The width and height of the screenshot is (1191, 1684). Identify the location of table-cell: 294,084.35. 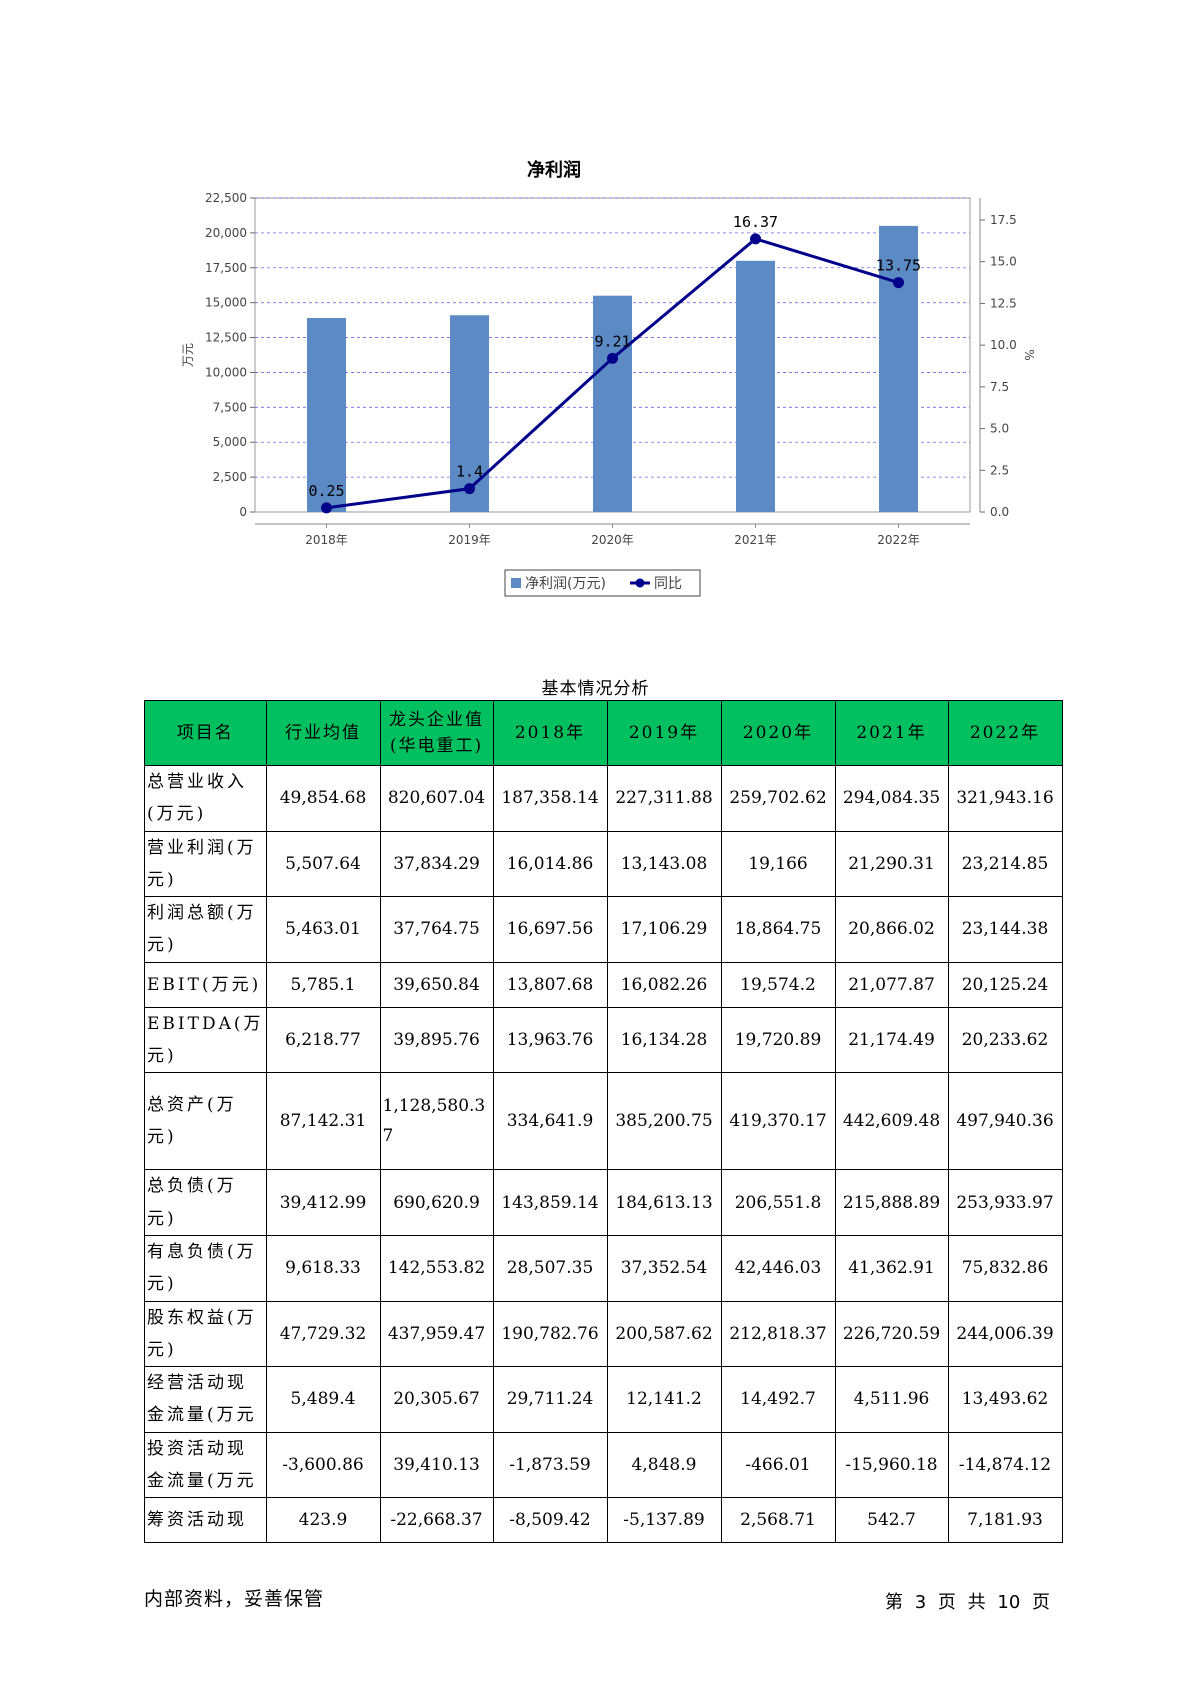
(891, 798).